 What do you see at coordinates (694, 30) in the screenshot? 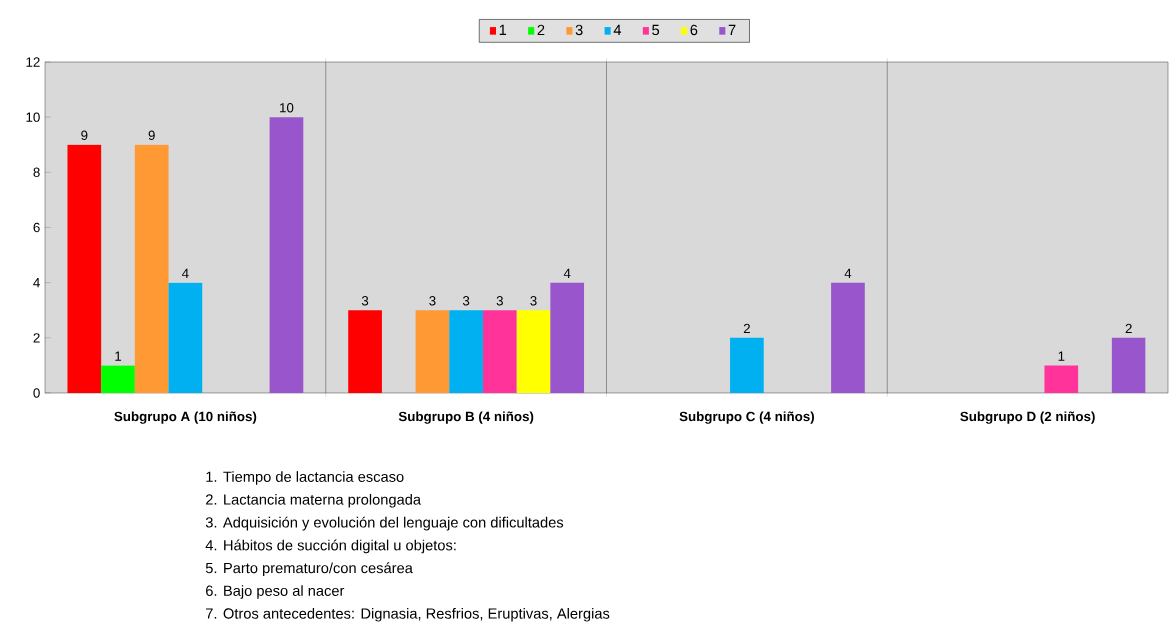
I see `legend-label: 6` at bounding box center [694, 30].